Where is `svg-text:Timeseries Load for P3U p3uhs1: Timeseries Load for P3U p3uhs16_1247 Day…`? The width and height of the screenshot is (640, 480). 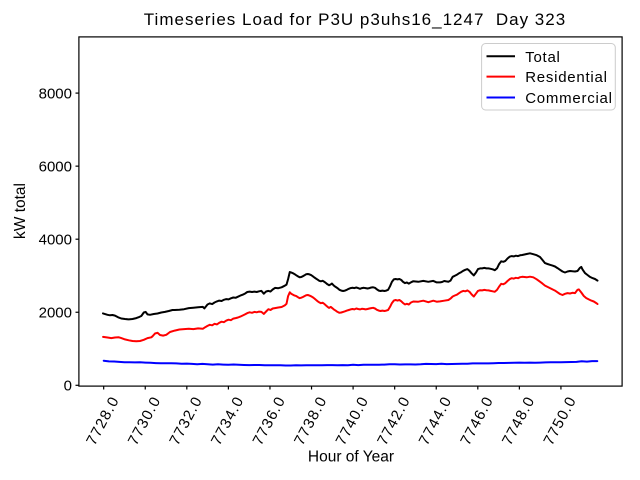 svg-text:Timeseries Load for P3U p3uhs1: Timeseries Load for P3U p3uhs16_1247 Day… is located at coordinates (355, 19).